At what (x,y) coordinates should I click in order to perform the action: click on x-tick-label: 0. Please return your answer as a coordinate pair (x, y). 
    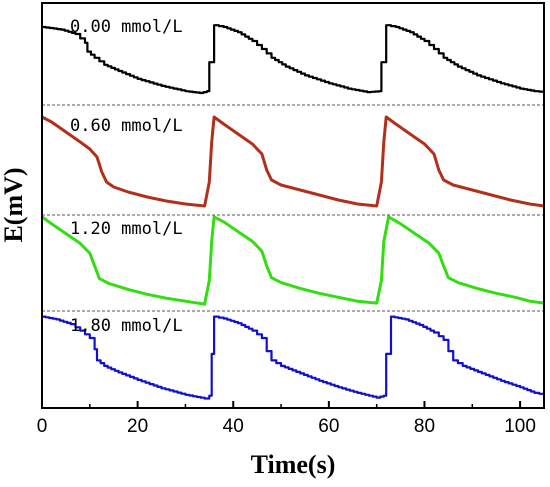
    Looking at the image, I should click on (42, 426).